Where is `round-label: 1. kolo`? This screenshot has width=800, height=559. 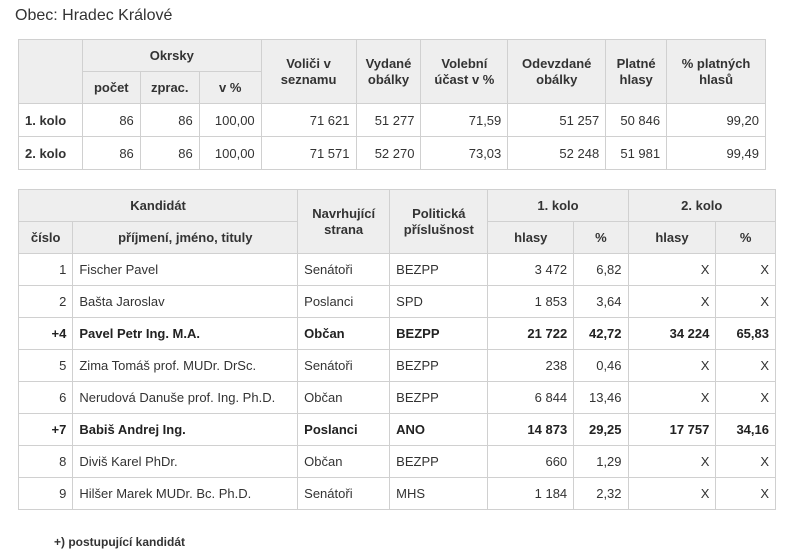
round-label: 1. kolo is located at coordinates (50, 120).